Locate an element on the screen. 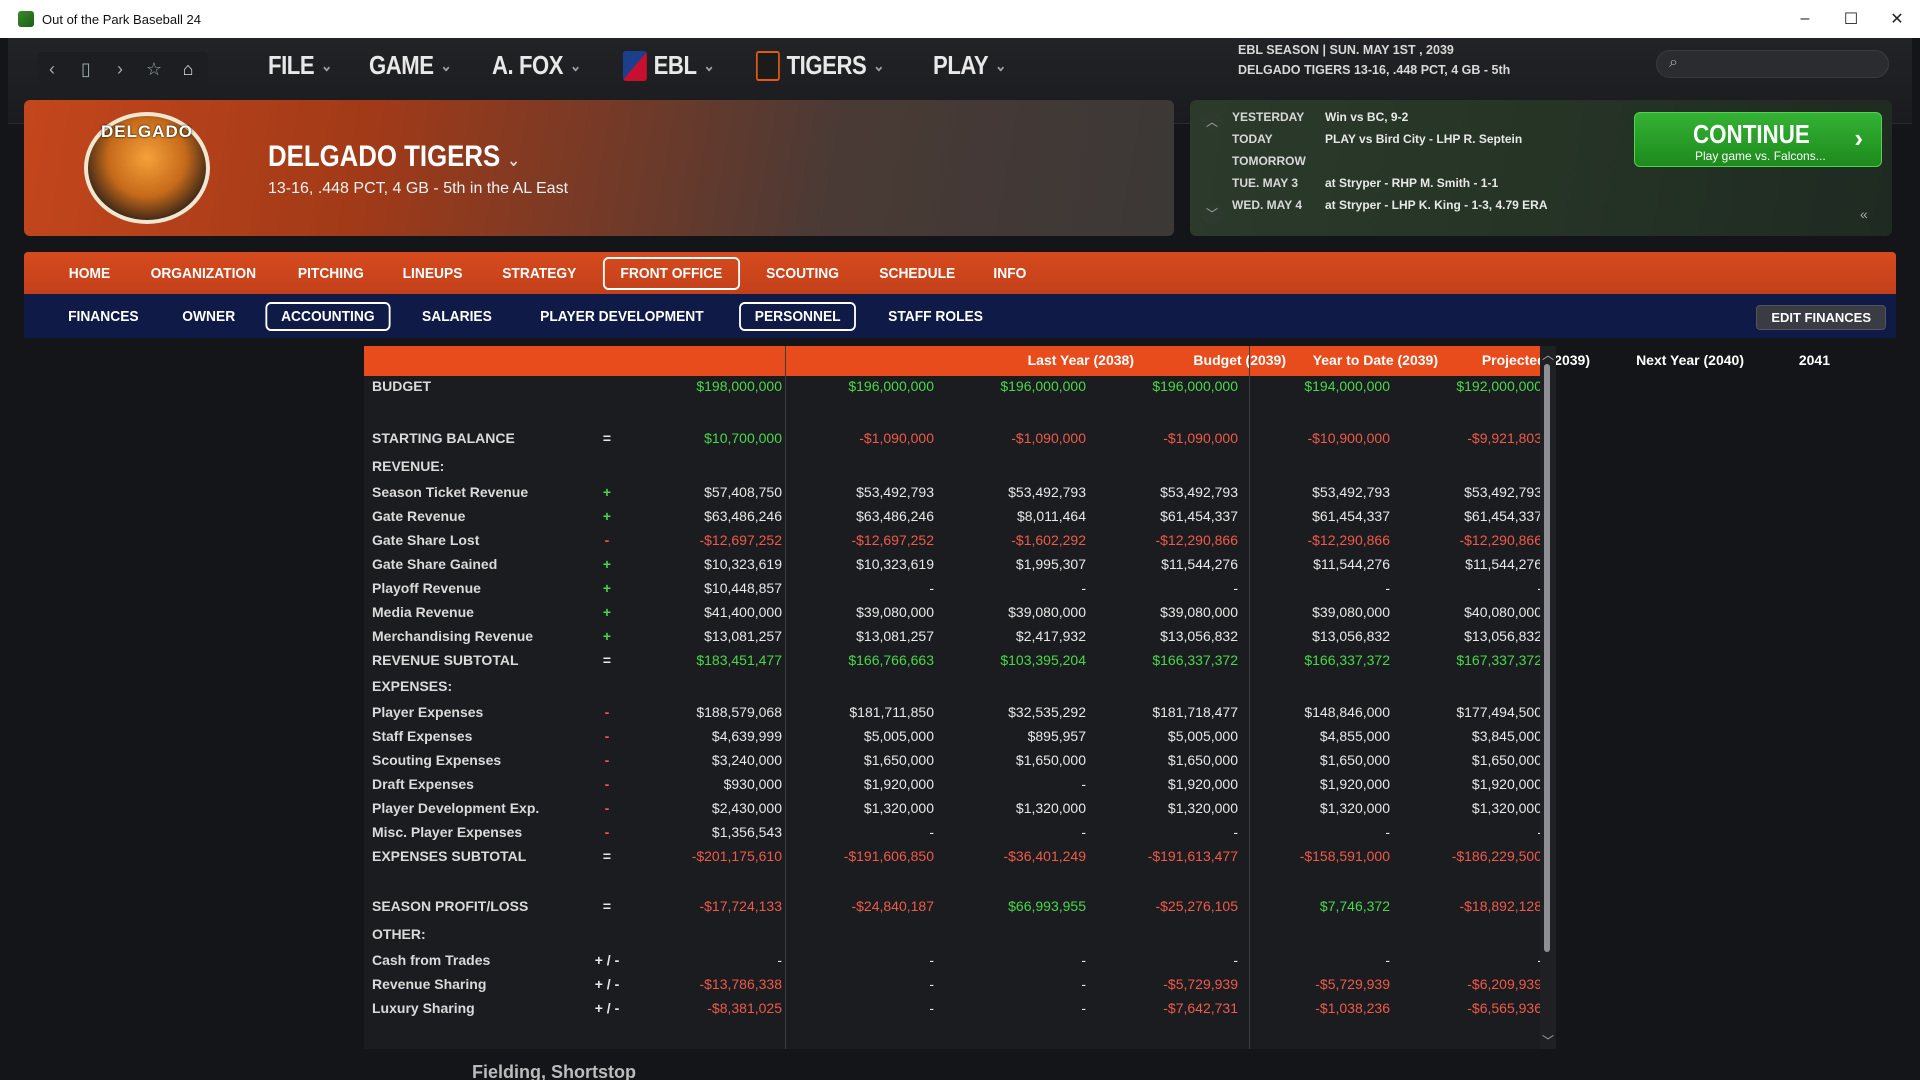 Image resolution: width=1920 pixels, height=1080 pixels. home-icon: ⌂ is located at coordinates (188, 68).